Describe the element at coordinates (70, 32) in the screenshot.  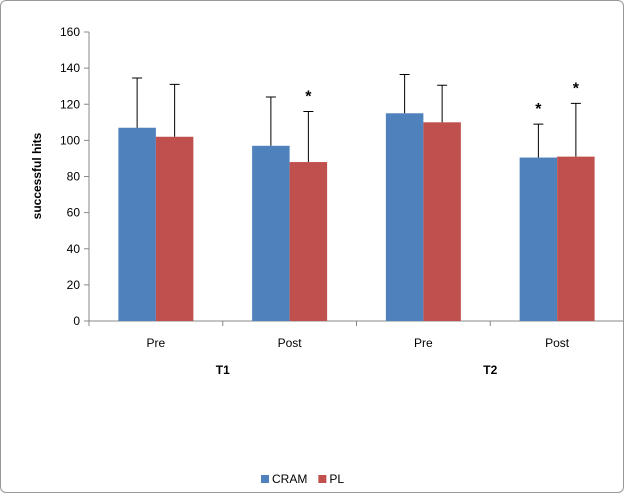
I see `y-tick-label: 160` at that location.